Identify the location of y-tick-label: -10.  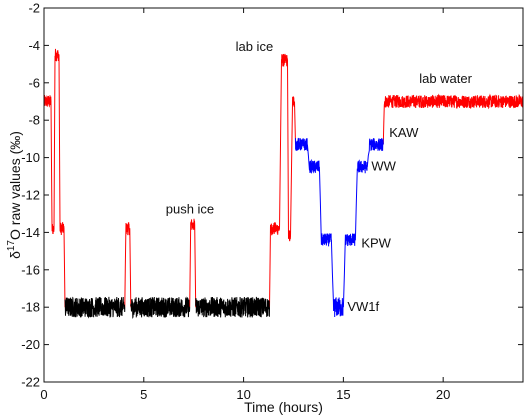
(30, 157).